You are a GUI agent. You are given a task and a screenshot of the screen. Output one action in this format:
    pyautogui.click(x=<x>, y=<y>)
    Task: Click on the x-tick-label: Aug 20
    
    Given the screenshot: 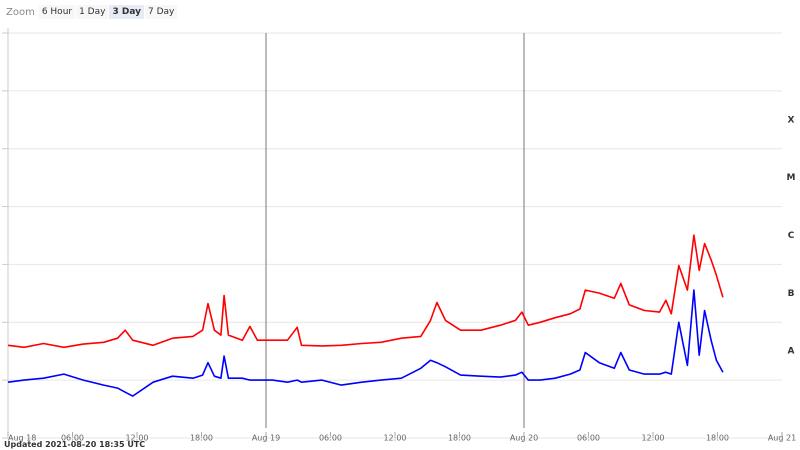 What is the action you would take?
    pyautogui.click(x=524, y=438)
    